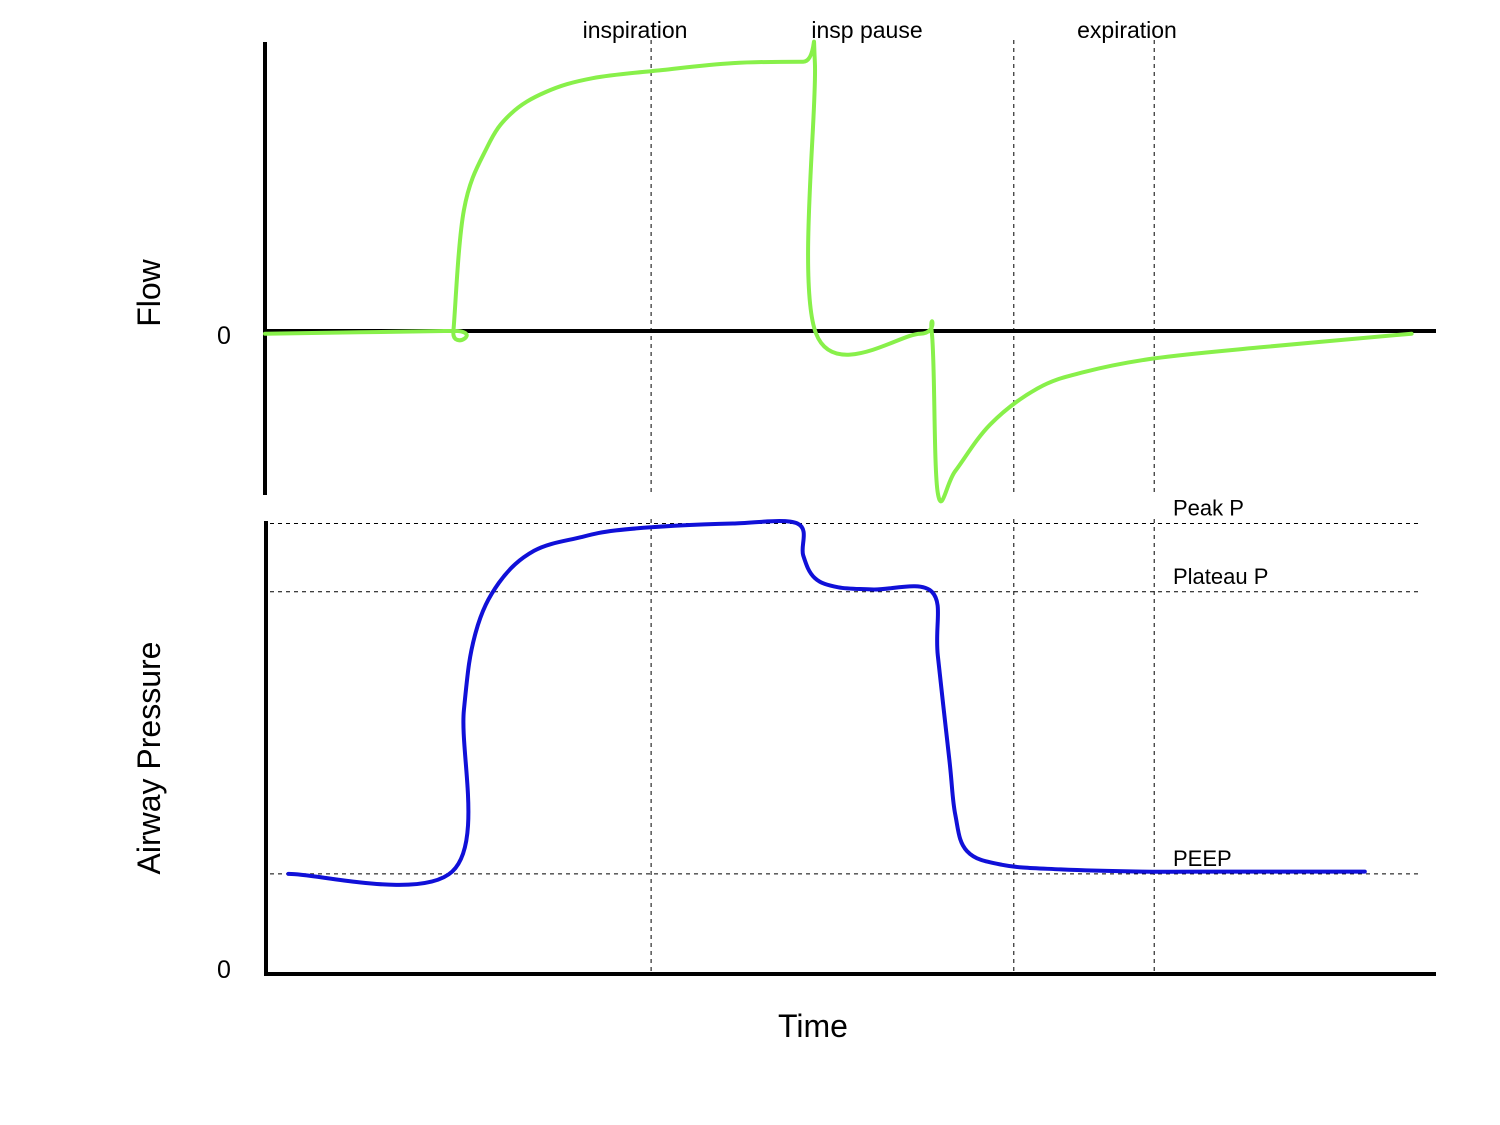  Describe the element at coordinates (224, 970) in the screenshot. I see `pressure-zero-tick: 0` at that location.